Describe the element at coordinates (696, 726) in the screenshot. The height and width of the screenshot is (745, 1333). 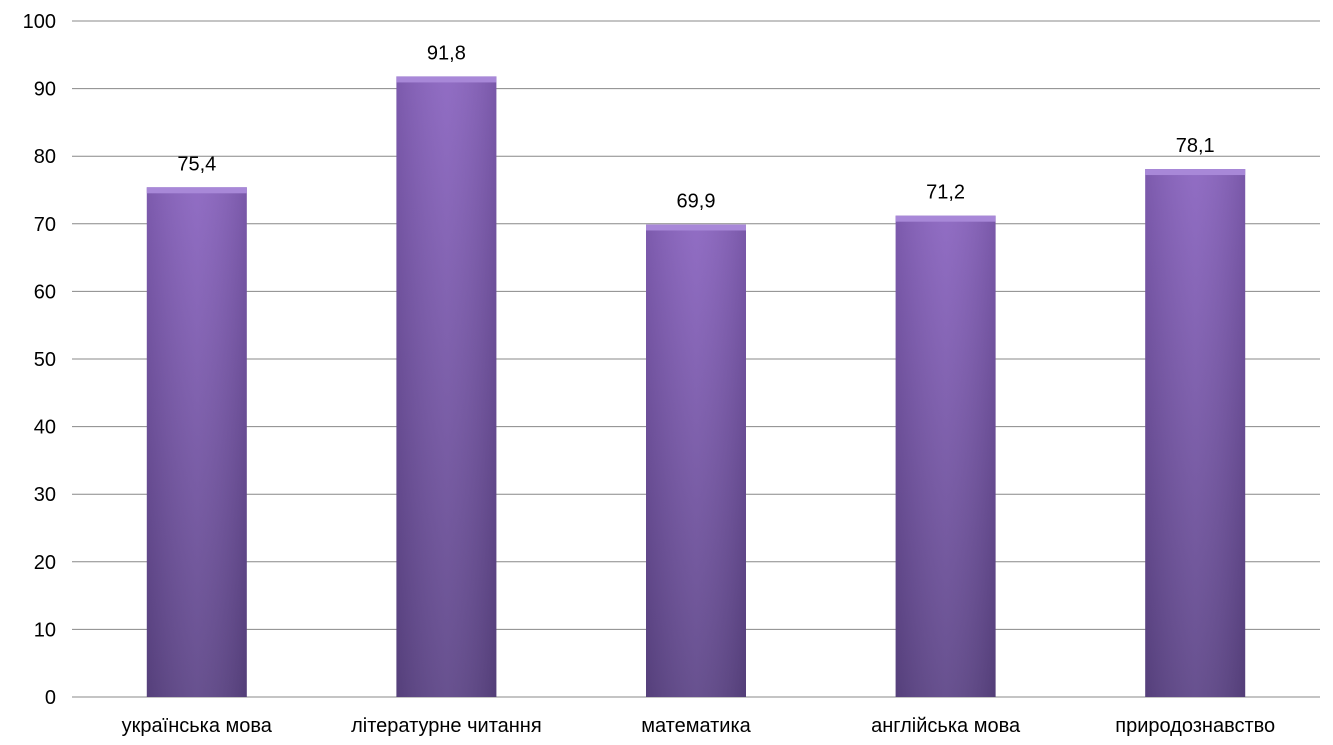
I see `x-category-label: математика` at that location.